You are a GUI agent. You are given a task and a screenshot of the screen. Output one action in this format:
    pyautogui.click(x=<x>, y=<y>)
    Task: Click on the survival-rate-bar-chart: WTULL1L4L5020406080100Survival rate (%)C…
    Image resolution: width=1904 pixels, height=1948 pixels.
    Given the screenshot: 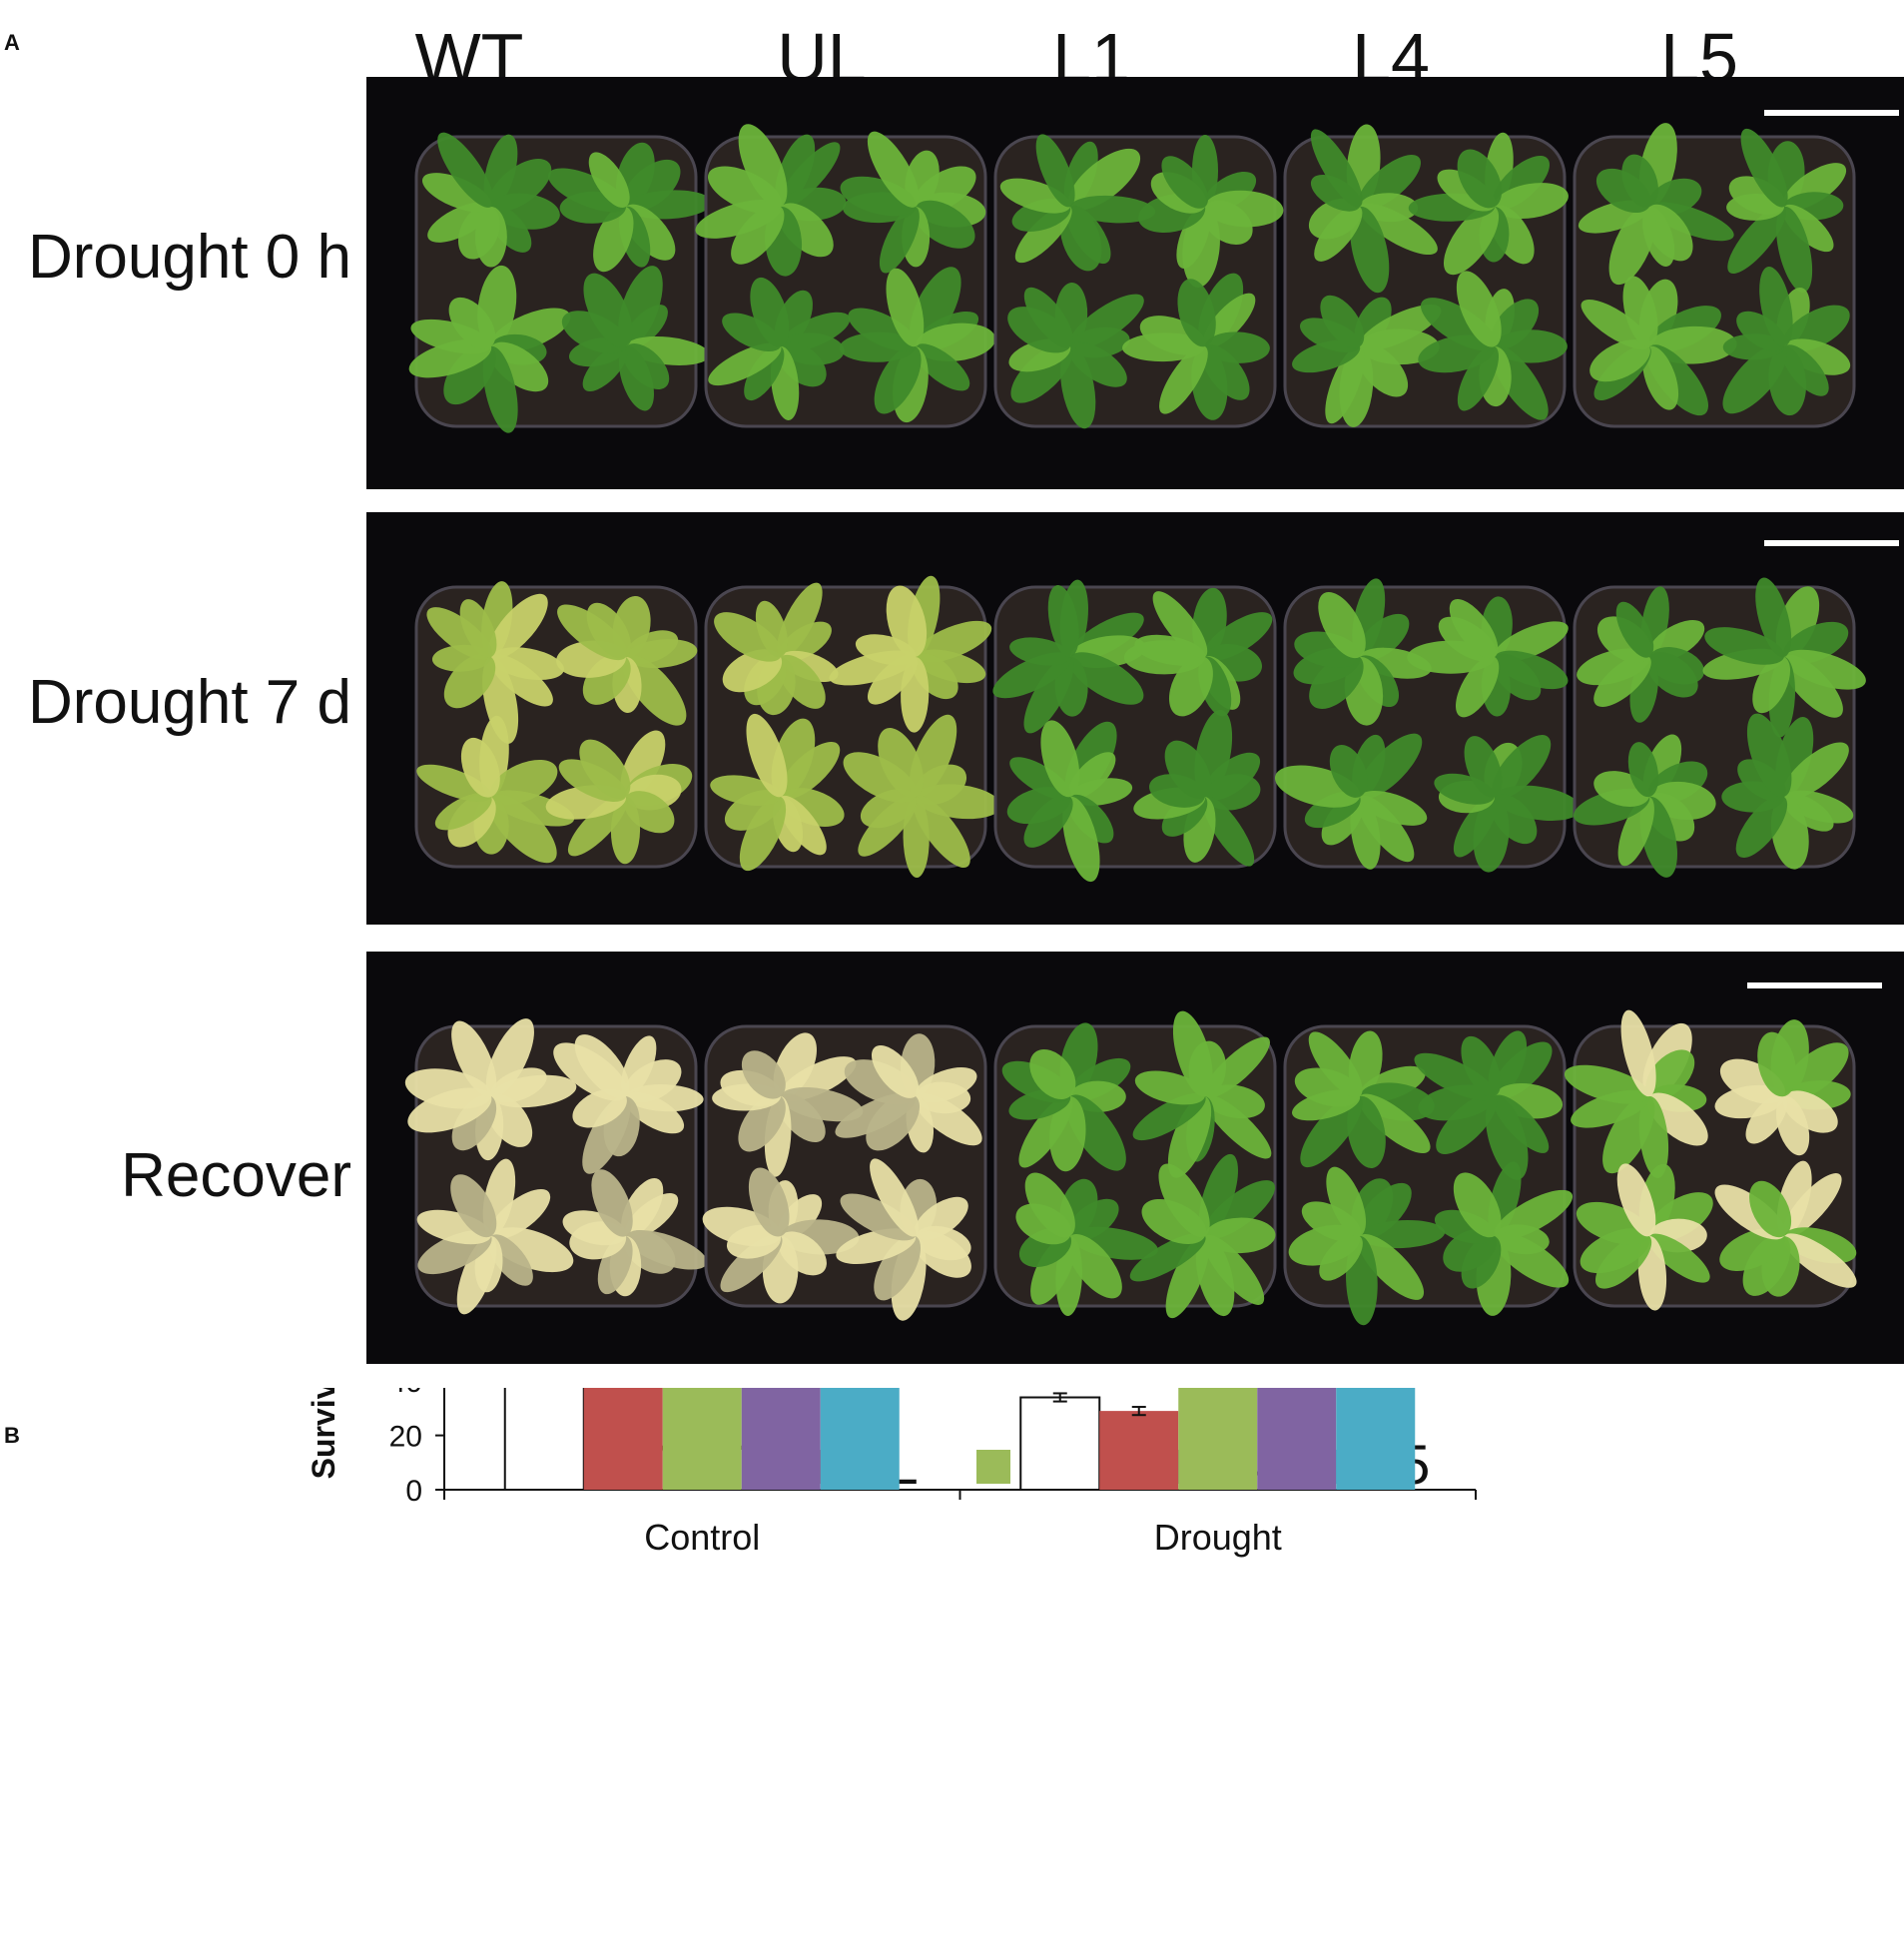 What is the action you would take?
    pyautogui.click(x=891, y=1473)
    